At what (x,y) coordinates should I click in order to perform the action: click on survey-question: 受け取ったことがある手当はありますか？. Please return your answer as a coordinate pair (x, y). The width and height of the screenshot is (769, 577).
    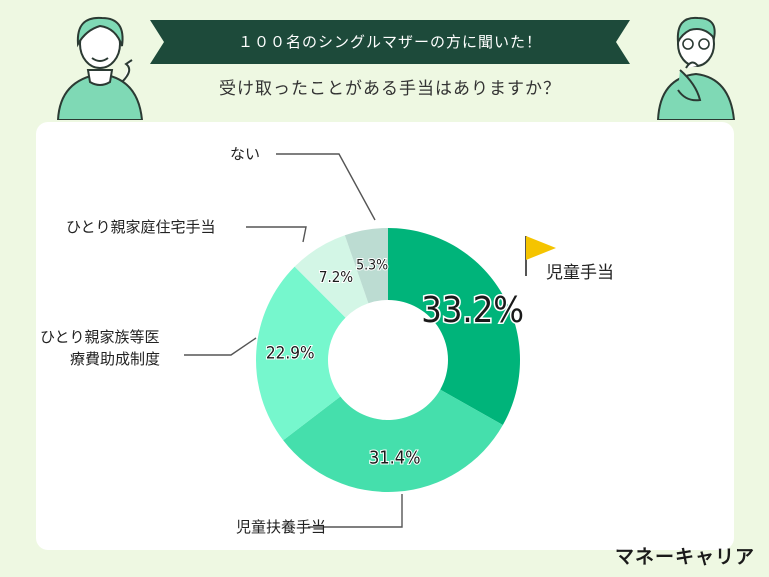
    Looking at the image, I should click on (390, 89).